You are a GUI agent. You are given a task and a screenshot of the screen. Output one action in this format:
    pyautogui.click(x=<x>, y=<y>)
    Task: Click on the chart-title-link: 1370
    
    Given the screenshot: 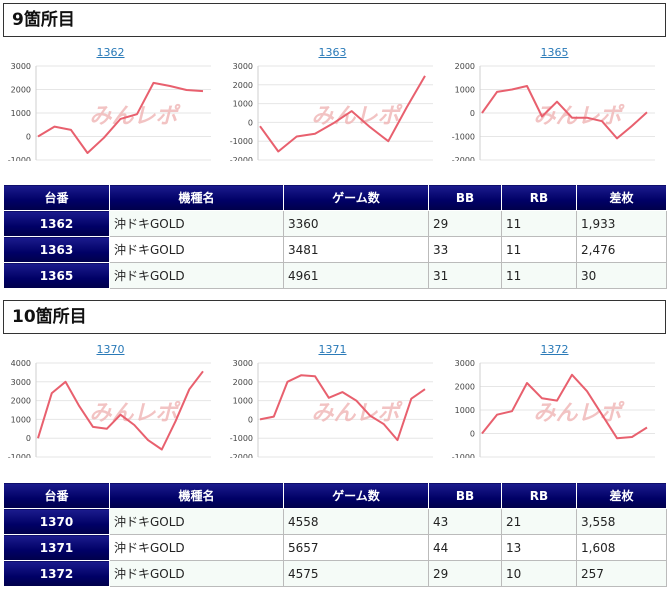 What is the action you would take?
    pyautogui.click(x=110, y=349)
    